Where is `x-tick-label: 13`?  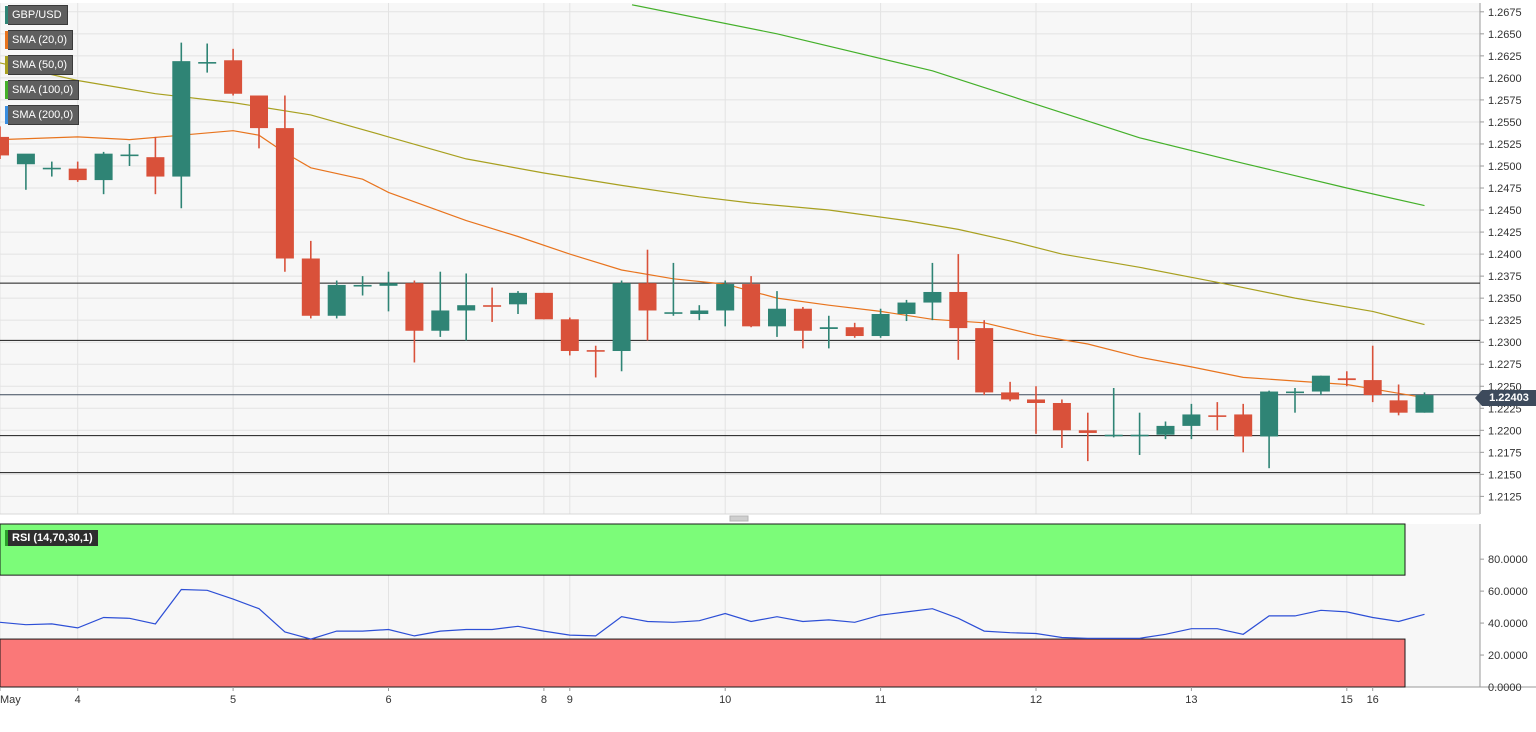
x-tick-label: 13 is located at coordinates (1191, 700).